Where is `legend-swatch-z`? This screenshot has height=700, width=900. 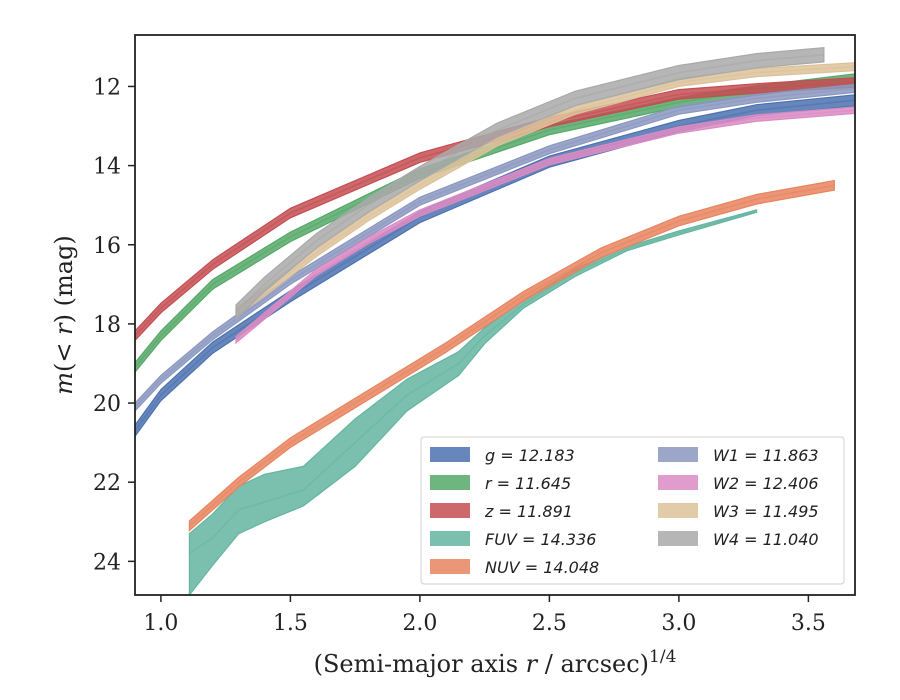
legend-swatch-z is located at coordinates (450, 510).